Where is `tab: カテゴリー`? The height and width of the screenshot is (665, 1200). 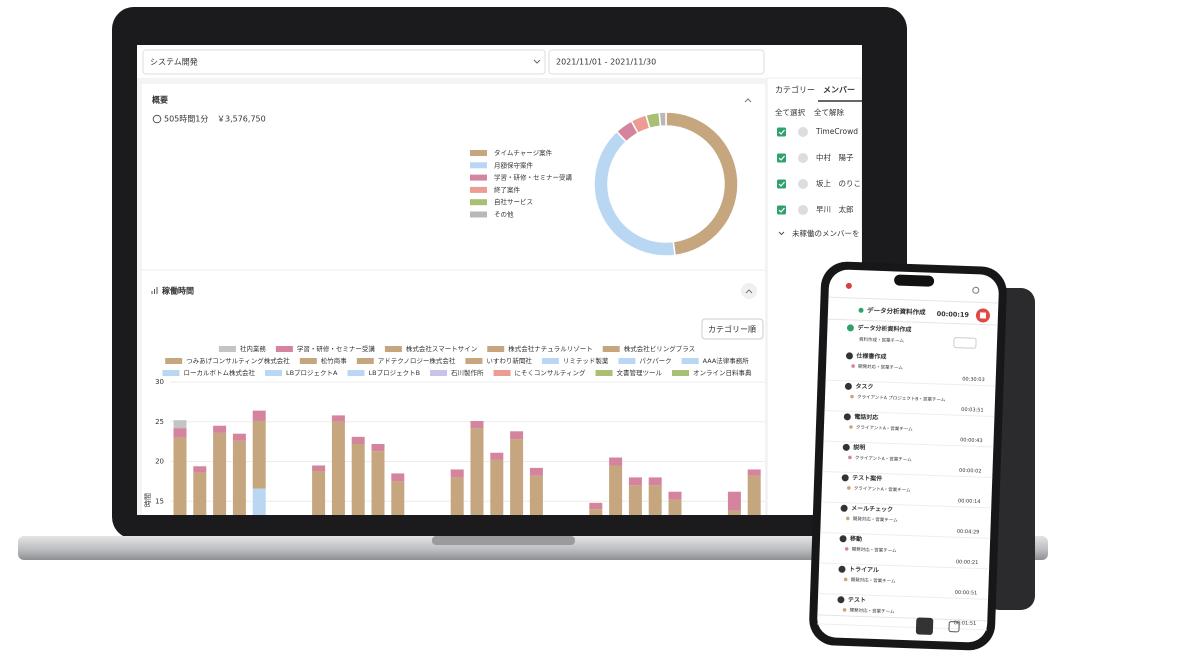
tab: カテゴリー is located at coordinates (795, 90).